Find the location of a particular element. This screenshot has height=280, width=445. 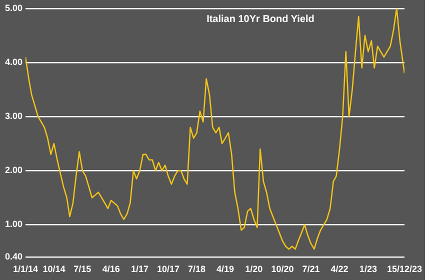

x-tick-label: 7/18 is located at coordinates (197, 269).